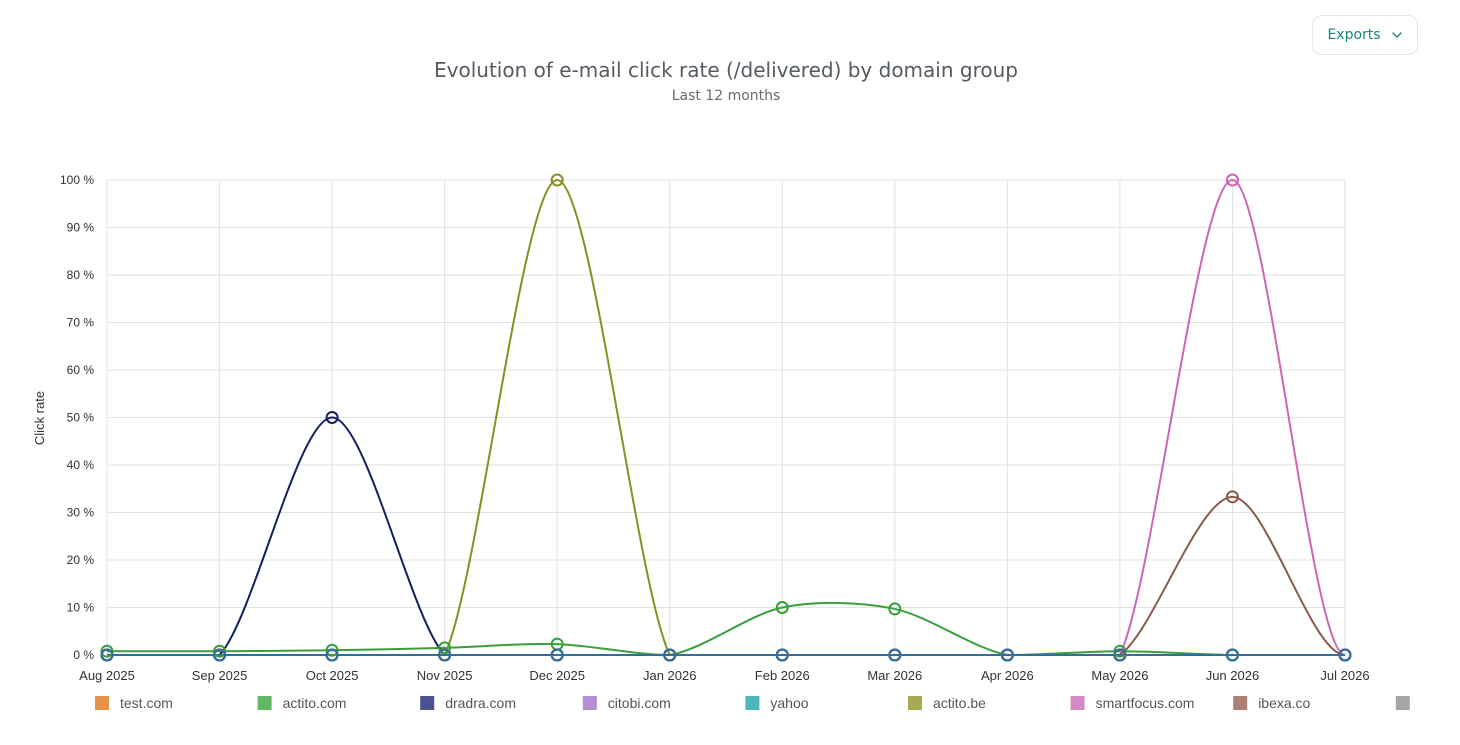 The height and width of the screenshot is (745, 1460). I want to click on legend-label: ibexa.co, so click(1284, 703).